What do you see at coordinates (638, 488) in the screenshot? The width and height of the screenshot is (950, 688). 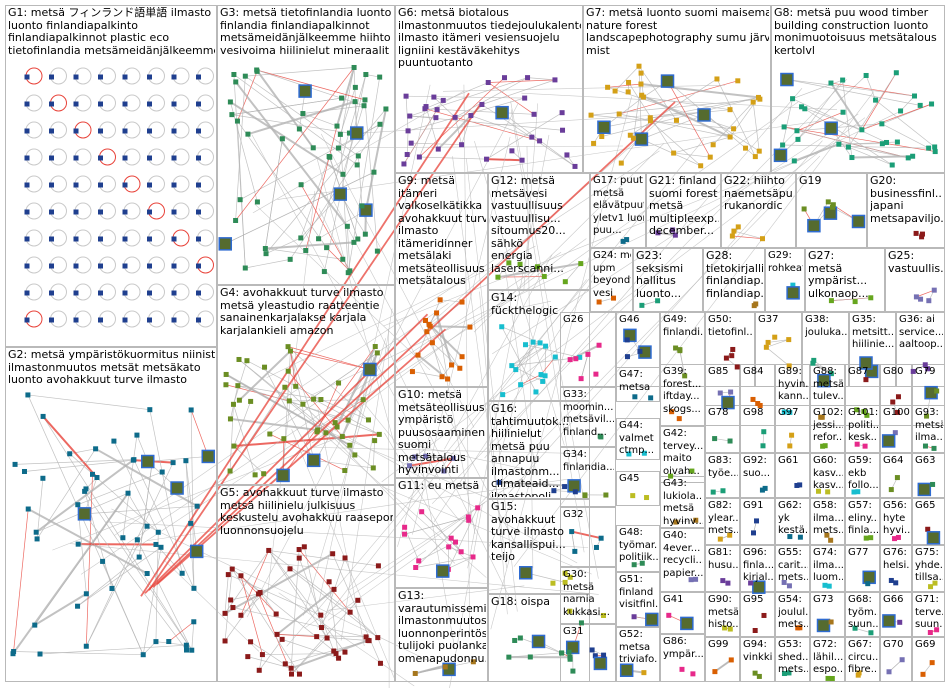 I see `group-frame-g45` at bounding box center [638, 488].